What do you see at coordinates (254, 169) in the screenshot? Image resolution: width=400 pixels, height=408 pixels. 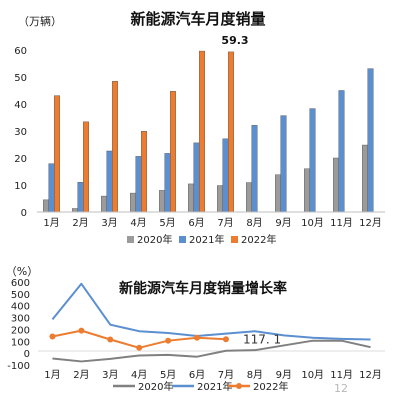 I see `bar-2021年-8月` at bounding box center [254, 169].